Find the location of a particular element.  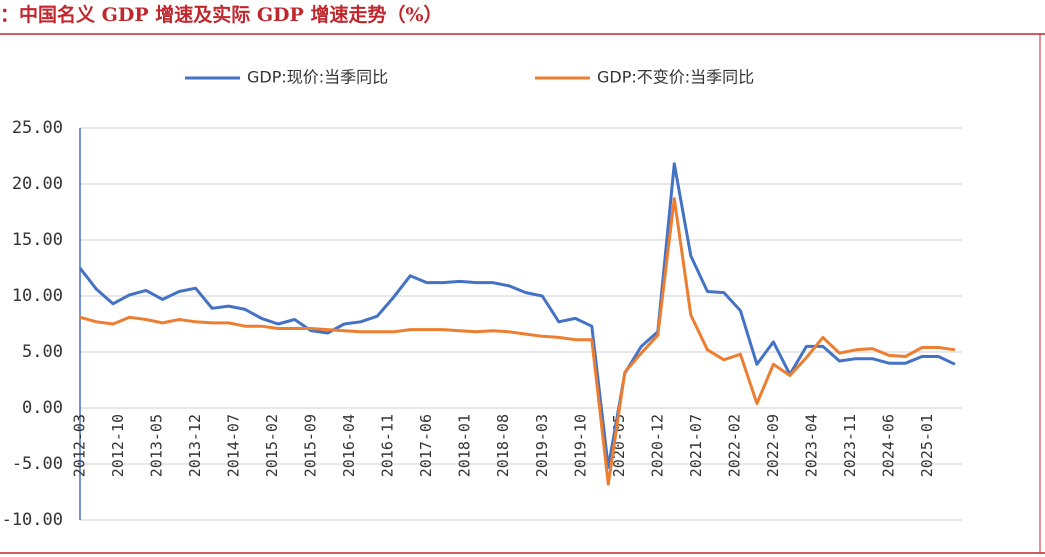

y-tick-label: -5.00 is located at coordinates (37, 464).